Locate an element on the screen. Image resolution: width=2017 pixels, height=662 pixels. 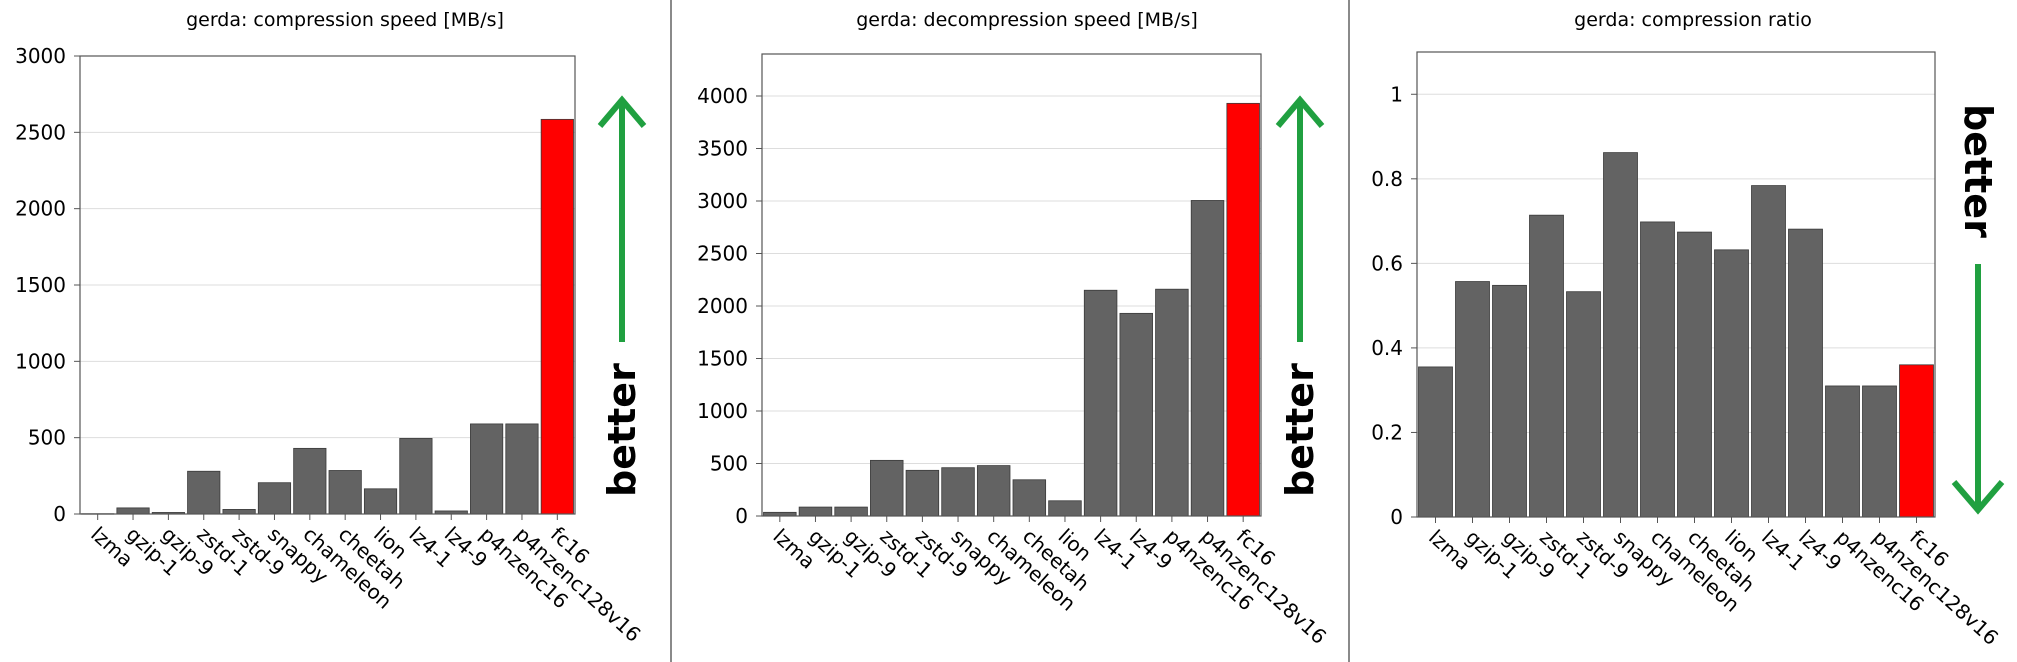
chart-title: gerda: decompression speed [MB/s] is located at coordinates (1027, 20).